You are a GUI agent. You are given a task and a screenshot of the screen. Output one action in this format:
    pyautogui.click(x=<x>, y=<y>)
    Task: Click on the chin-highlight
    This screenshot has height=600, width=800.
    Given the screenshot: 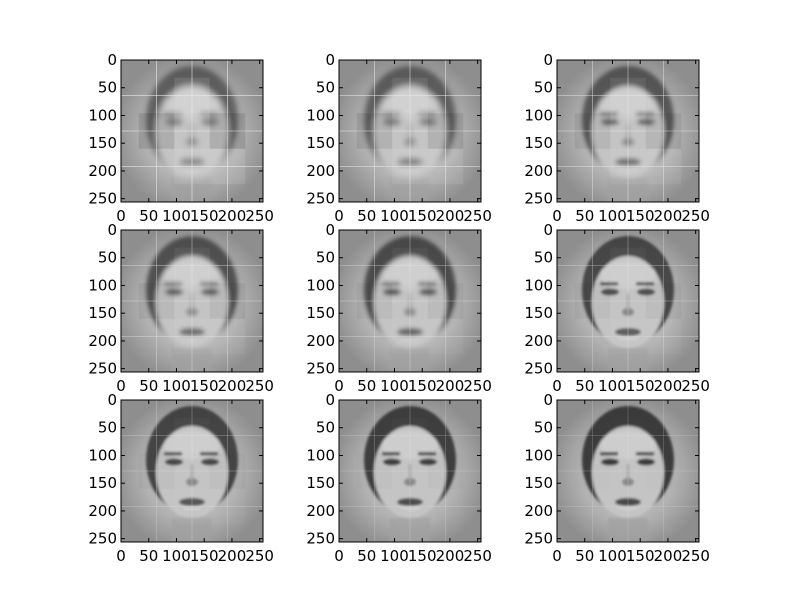 What is the action you would take?
    pyautogui.click(x=192, y=338)
    